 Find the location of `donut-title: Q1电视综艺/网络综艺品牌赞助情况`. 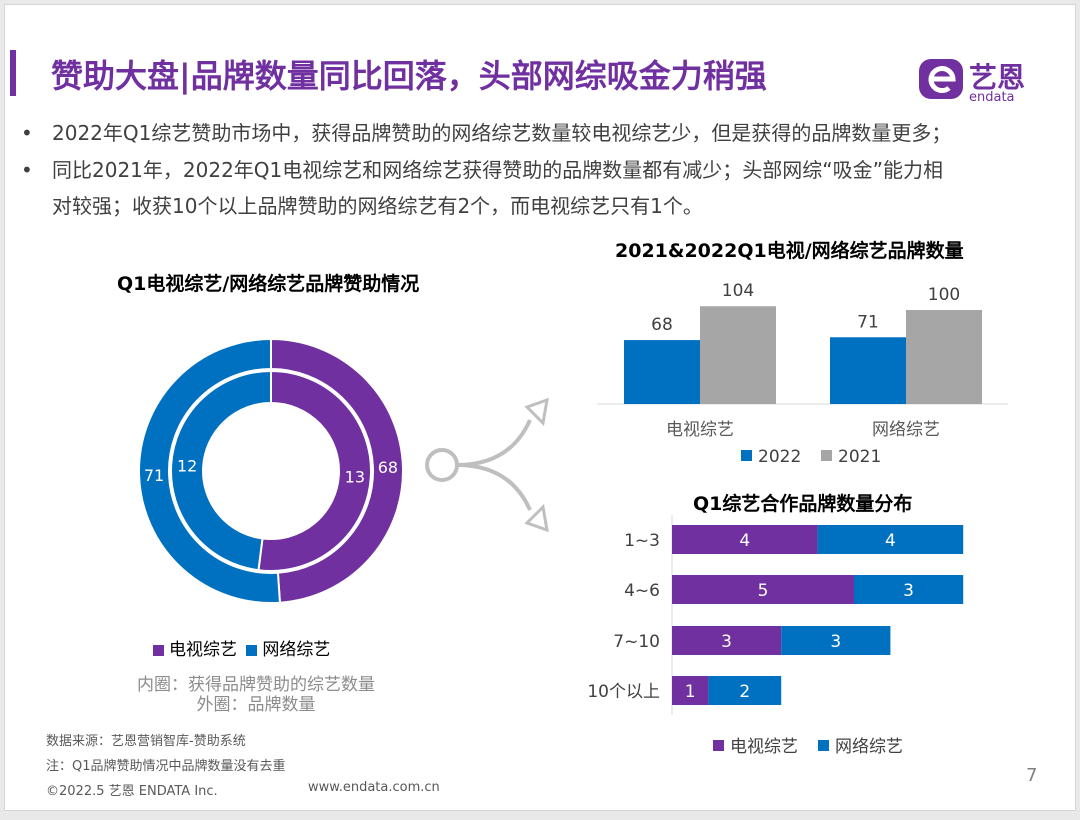

donut-title: Q1电视综艺/网络综艺品牌赞助情况 is located at coordinates (268, 284).